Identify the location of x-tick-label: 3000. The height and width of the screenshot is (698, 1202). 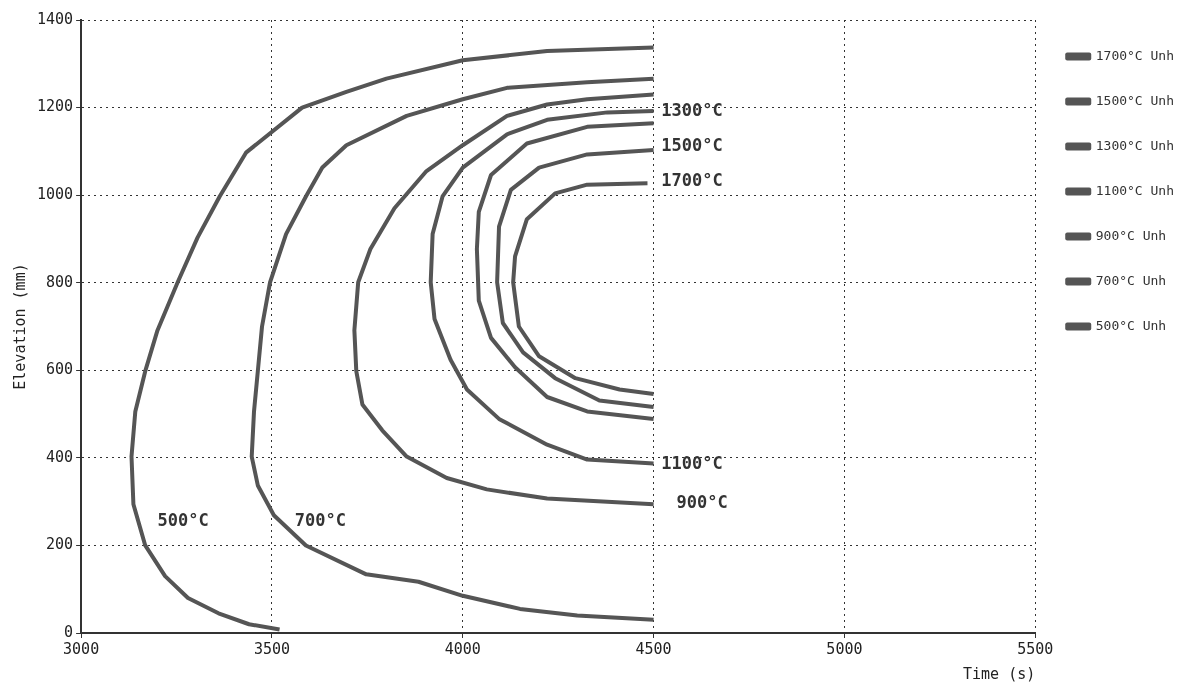
(81, 648).